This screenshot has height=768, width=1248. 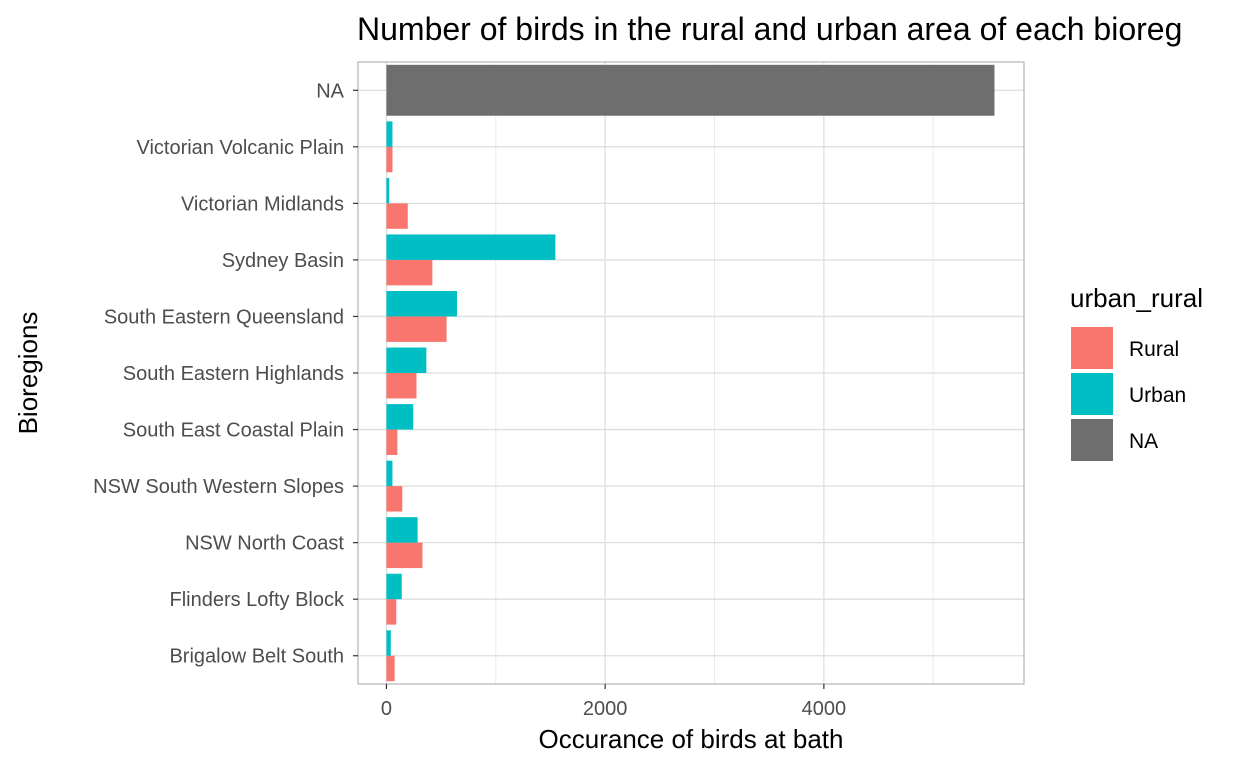 What do you see at coordinates (386, 709) in the screenshot?
I see `x-tick-label: 0` at bounding box center [386, 709].